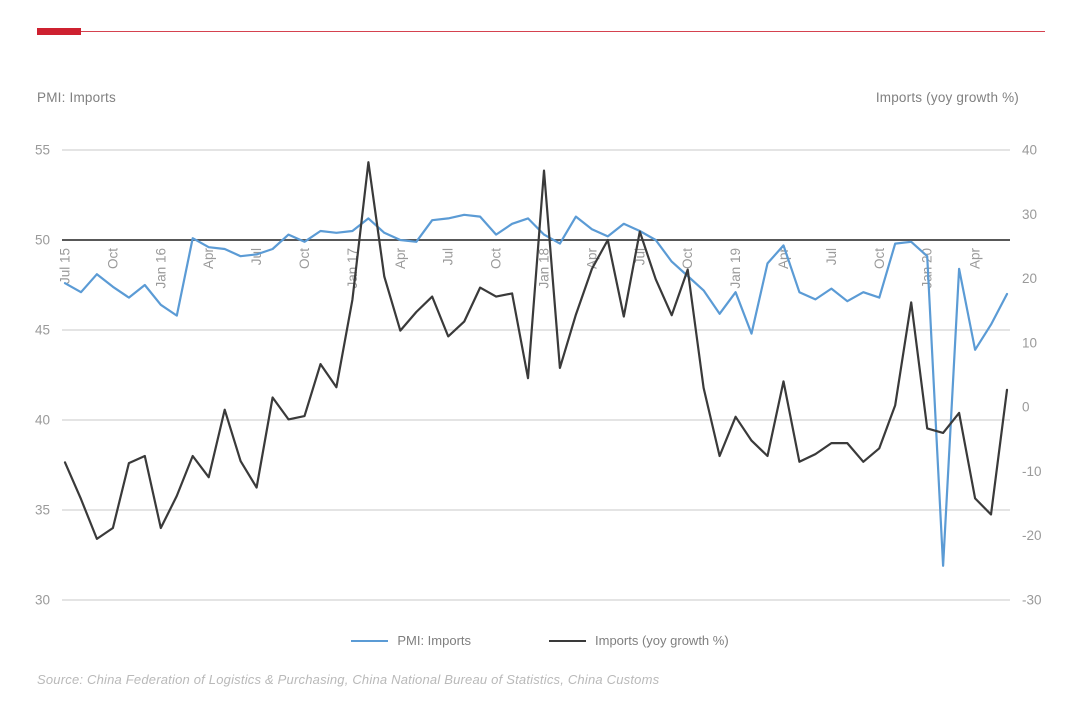 The image size is (1080, 725). Describe the element at coordinates (543, 268) in the screenshot. I see `x-axis-tick-label: Jan 18` at that location.